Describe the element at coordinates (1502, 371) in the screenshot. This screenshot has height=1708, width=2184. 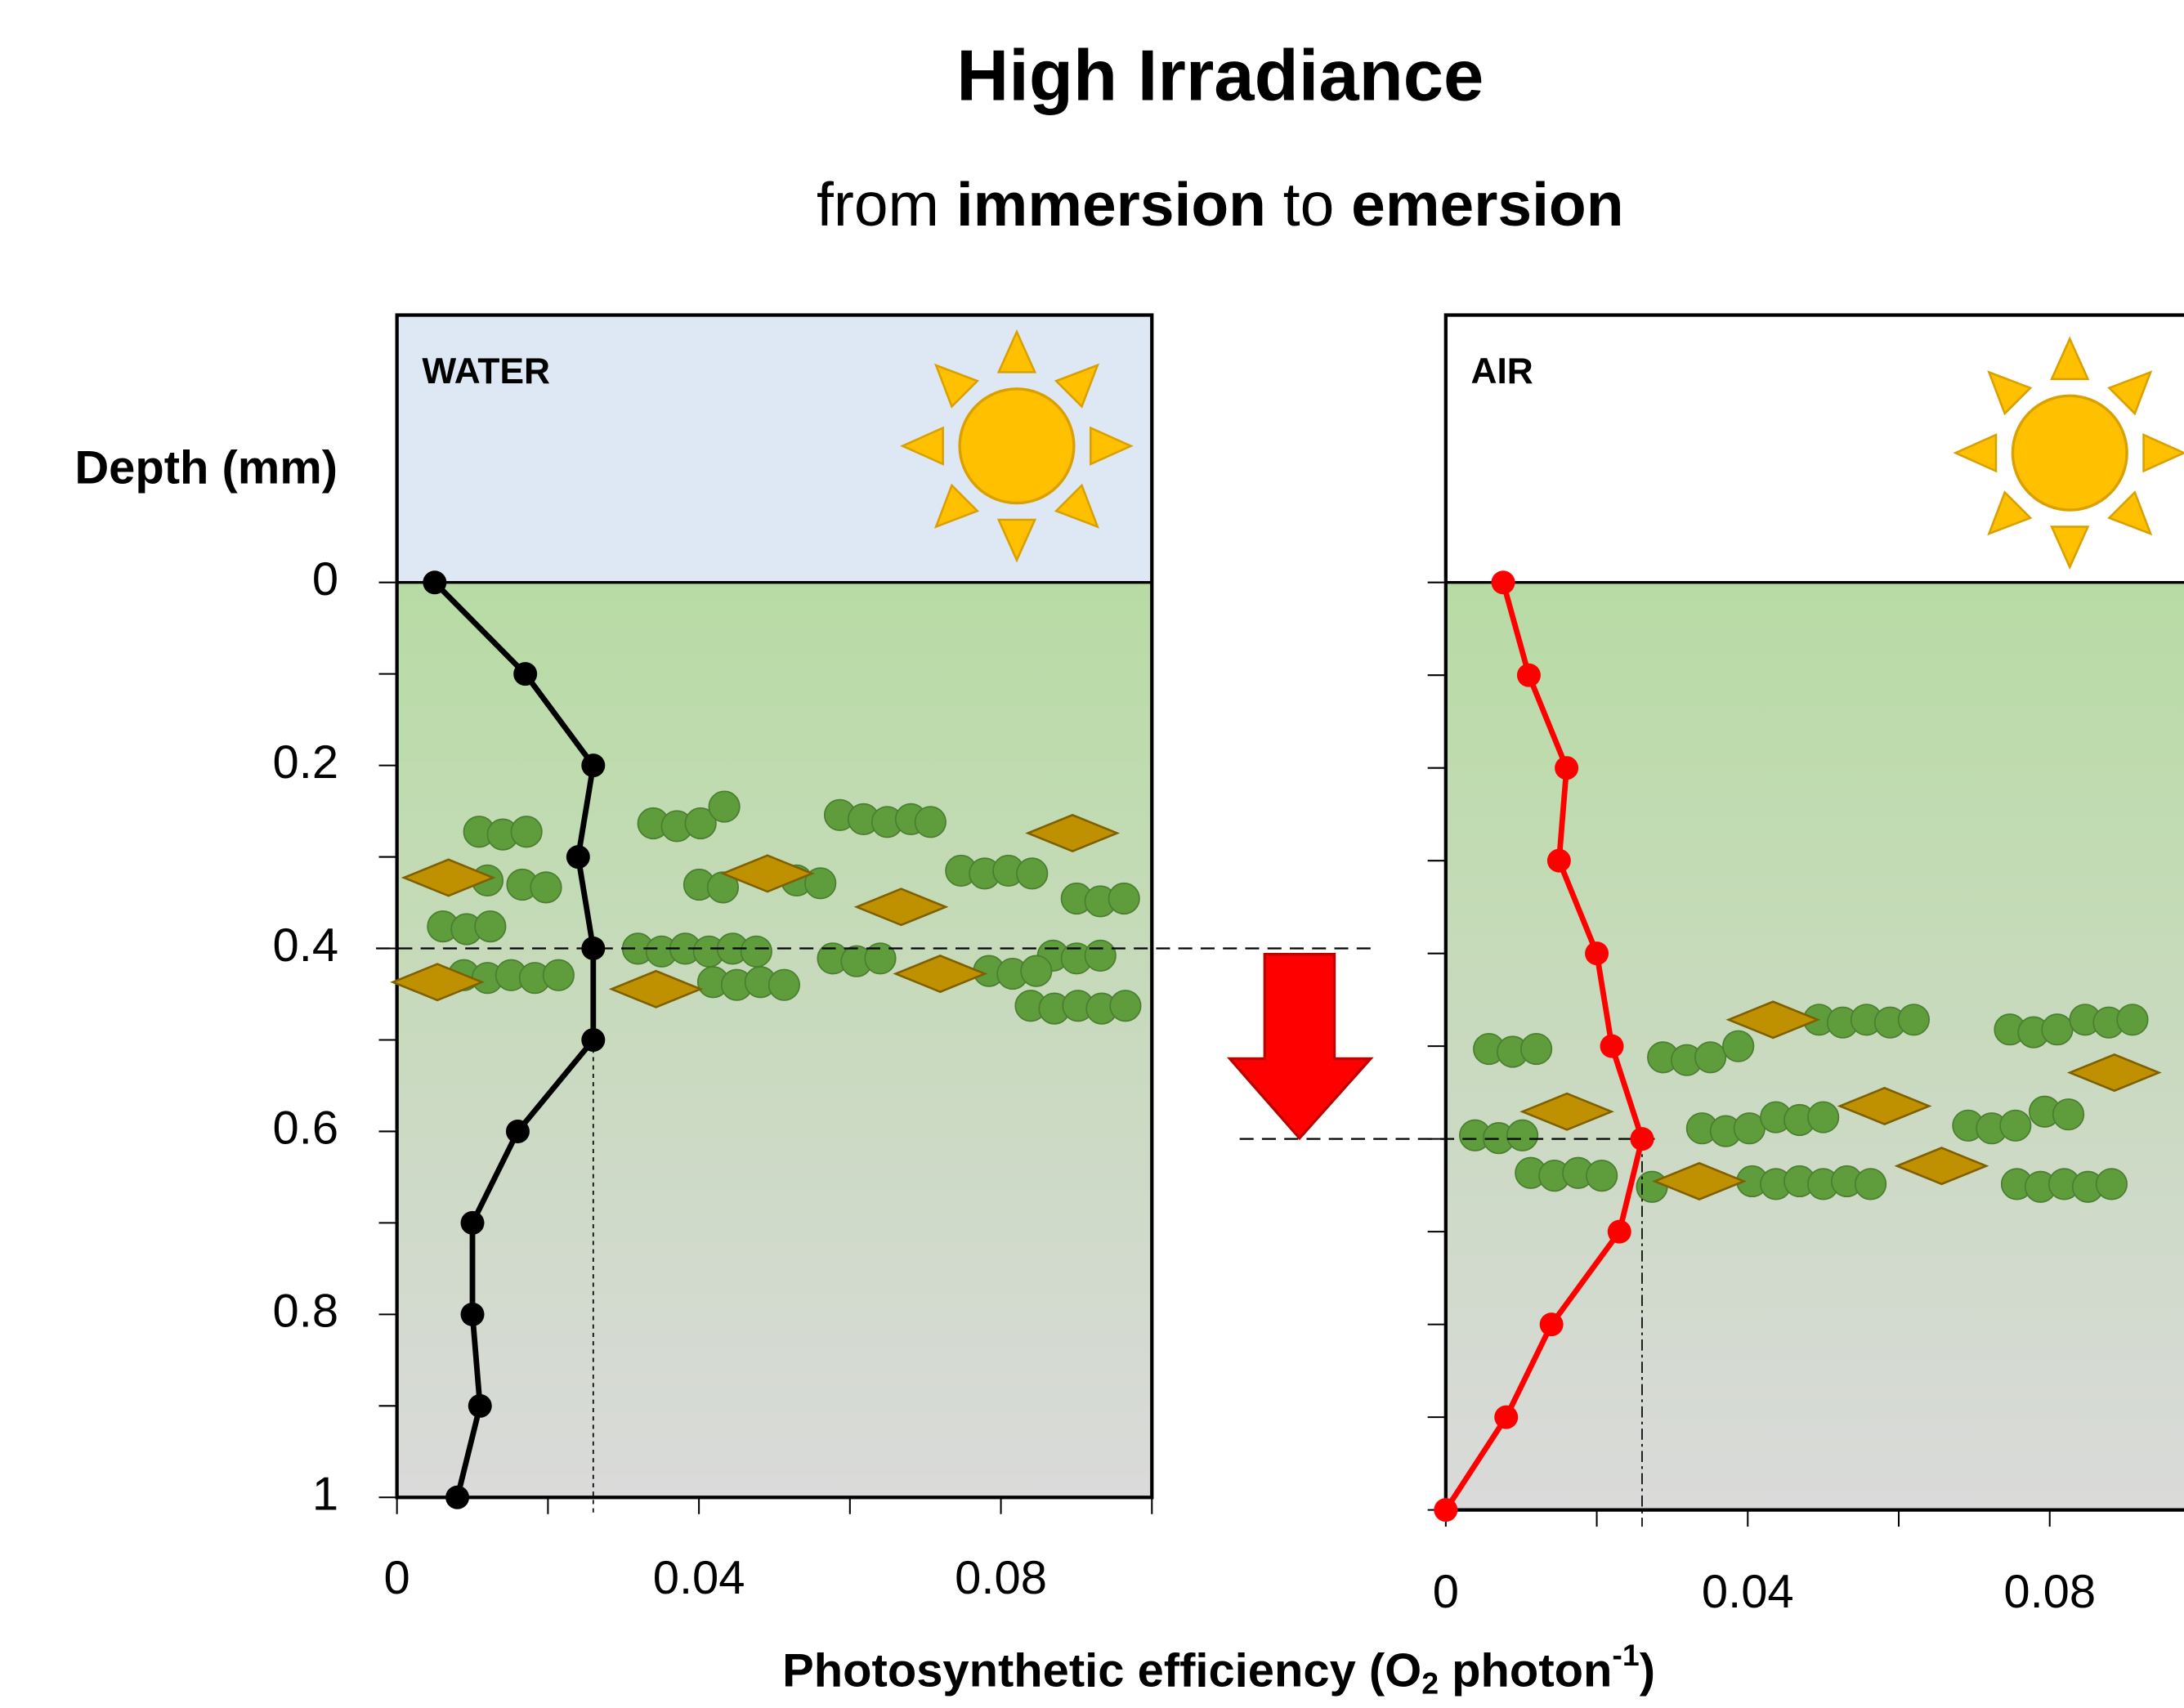
I see `panel-label: AIR` at that location.